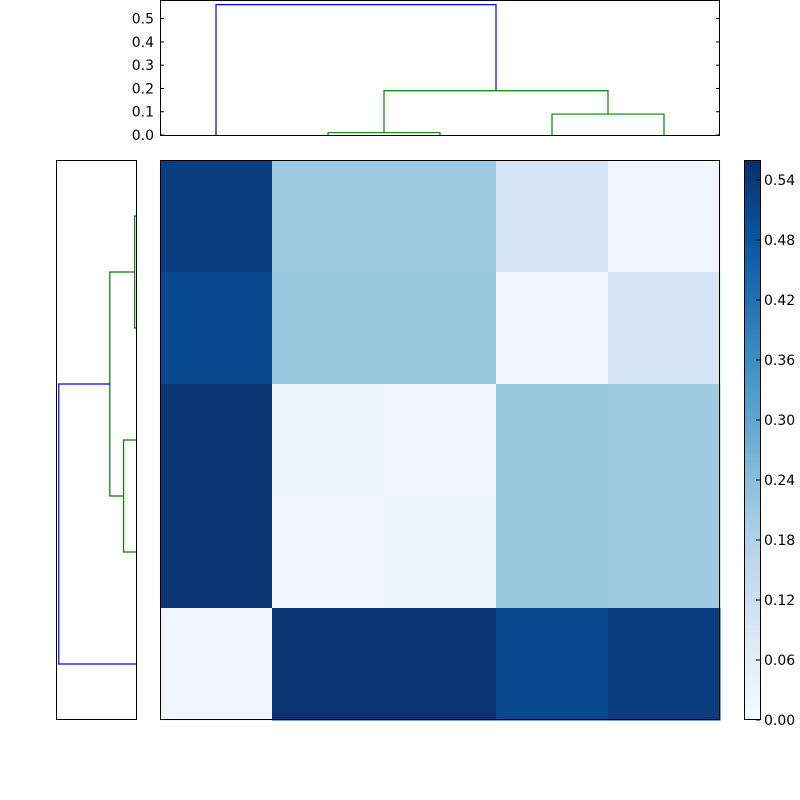 Image resolution: width=800 pixels, height=800 pixels. Describe the element at coordinates (779, 481) in the screenshot. I see `colorbar-tick-label: 0.24` at that location.